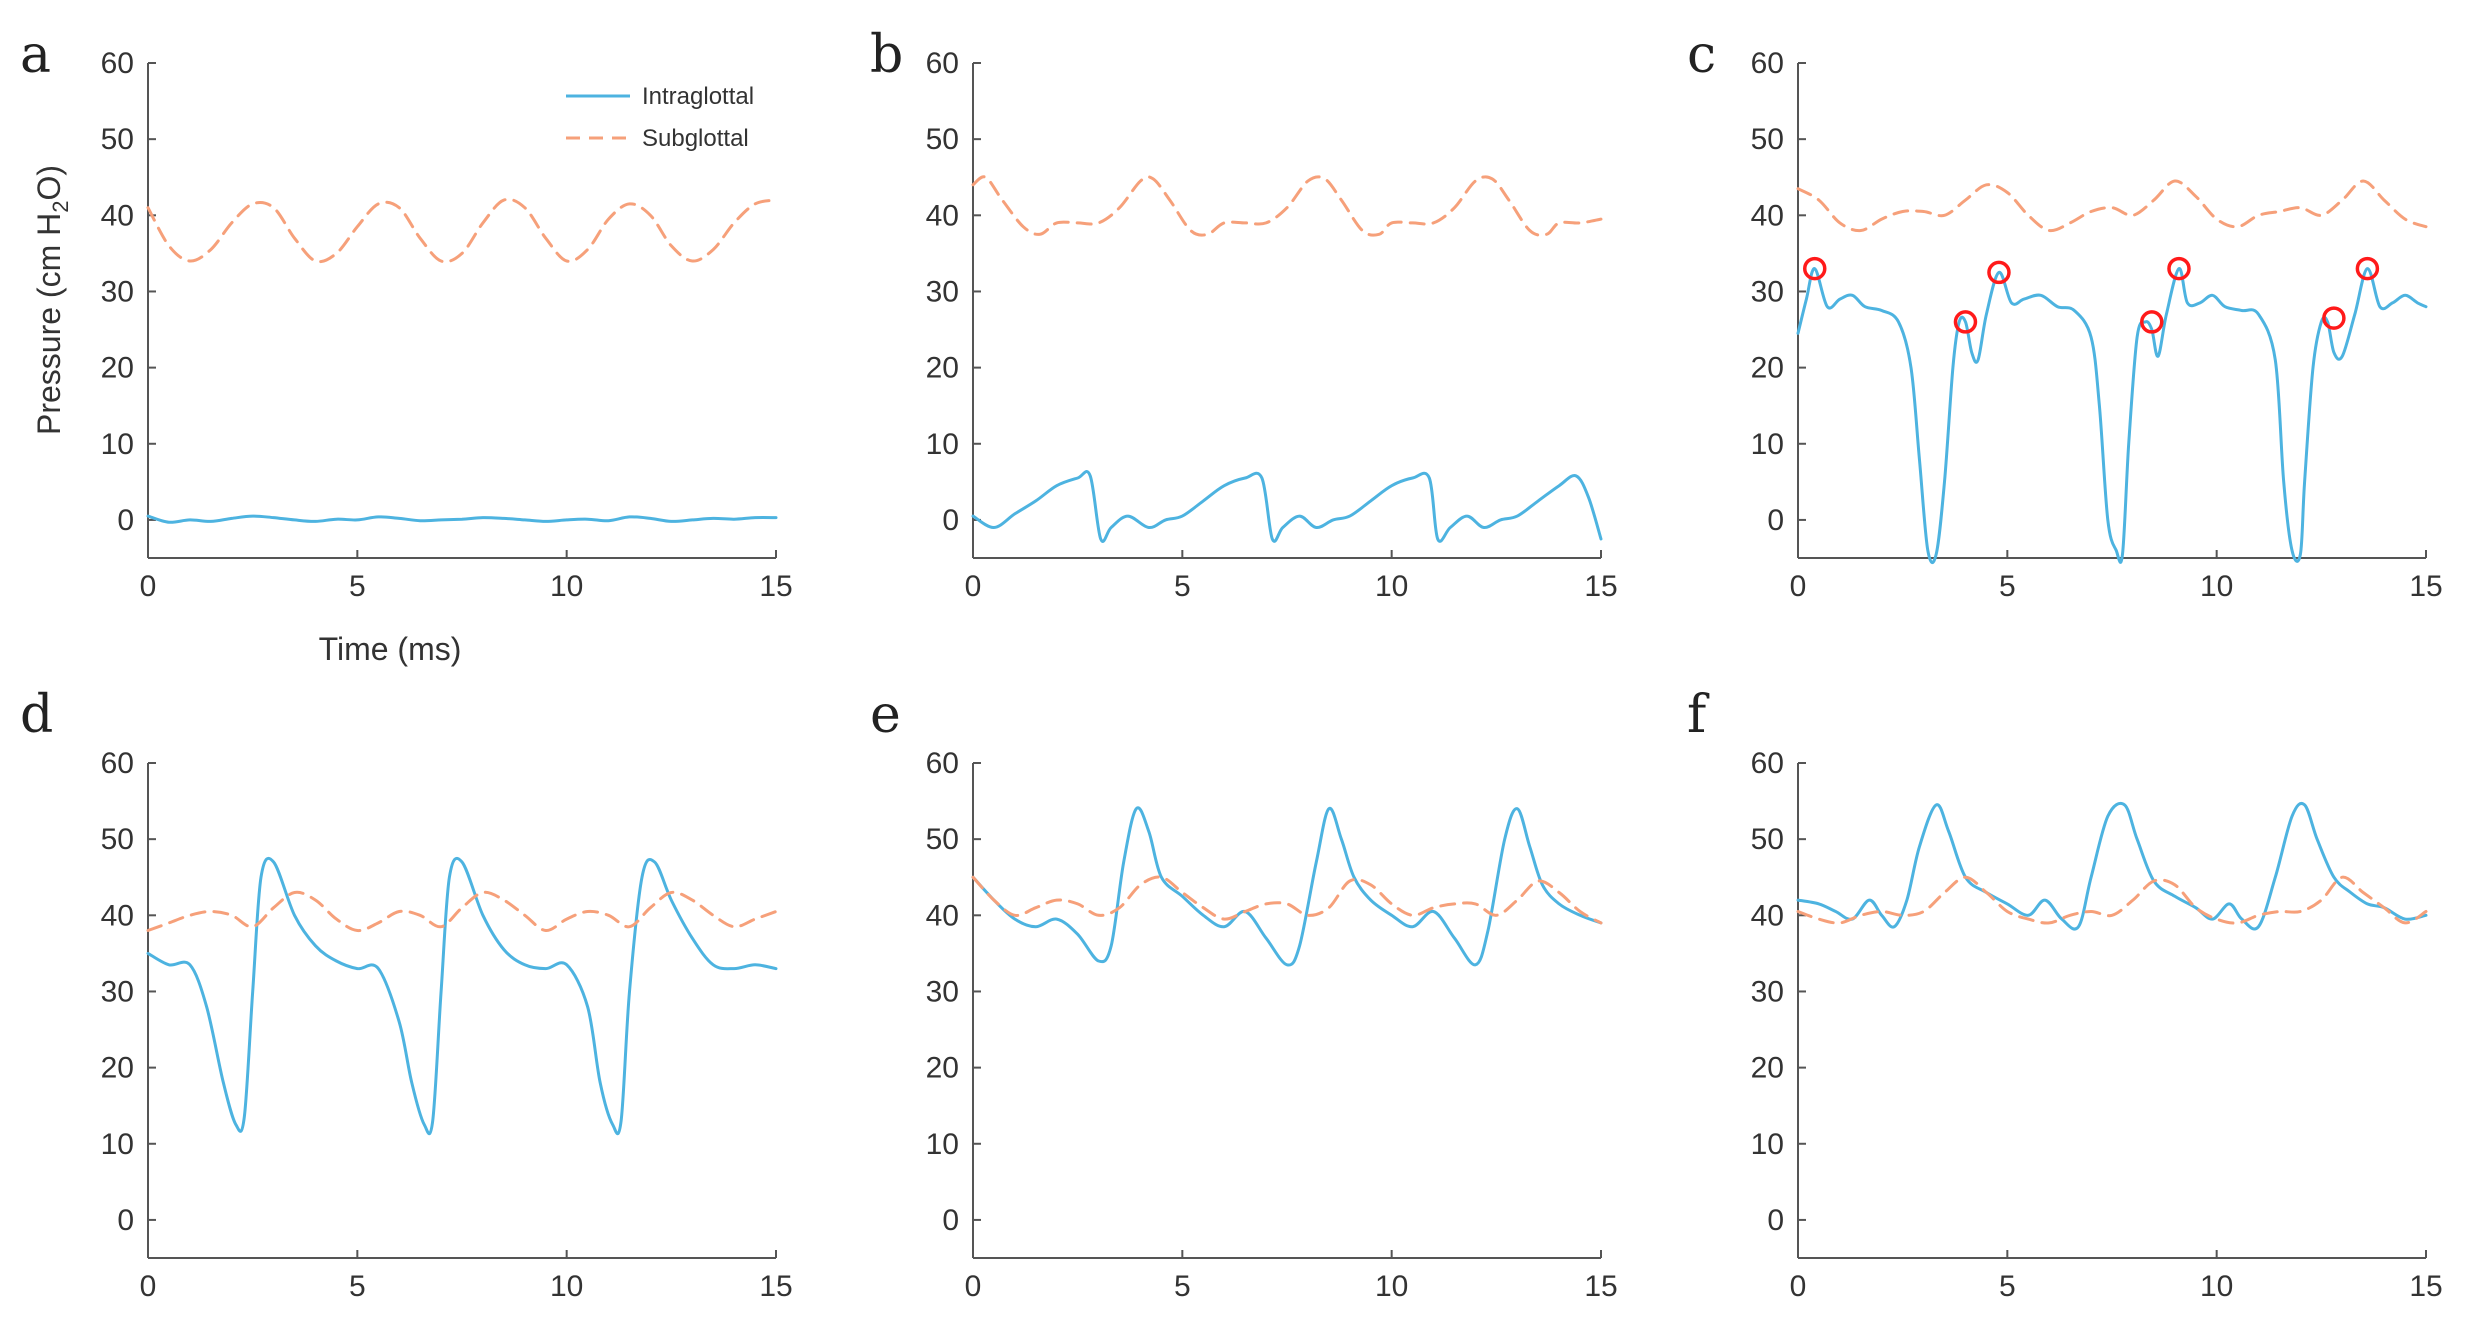 The width and height of the screenshot is (2469, 1338). I want to click on panel-c: 0 5 10 15 0 10 20 30 40 50 60, so click(2097, 325).